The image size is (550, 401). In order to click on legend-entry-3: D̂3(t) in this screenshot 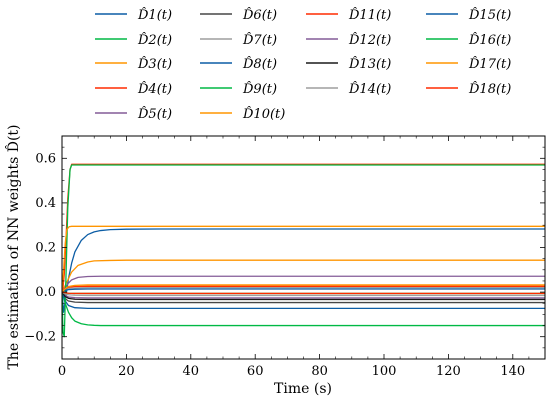, I will do `click(154, 64)`.